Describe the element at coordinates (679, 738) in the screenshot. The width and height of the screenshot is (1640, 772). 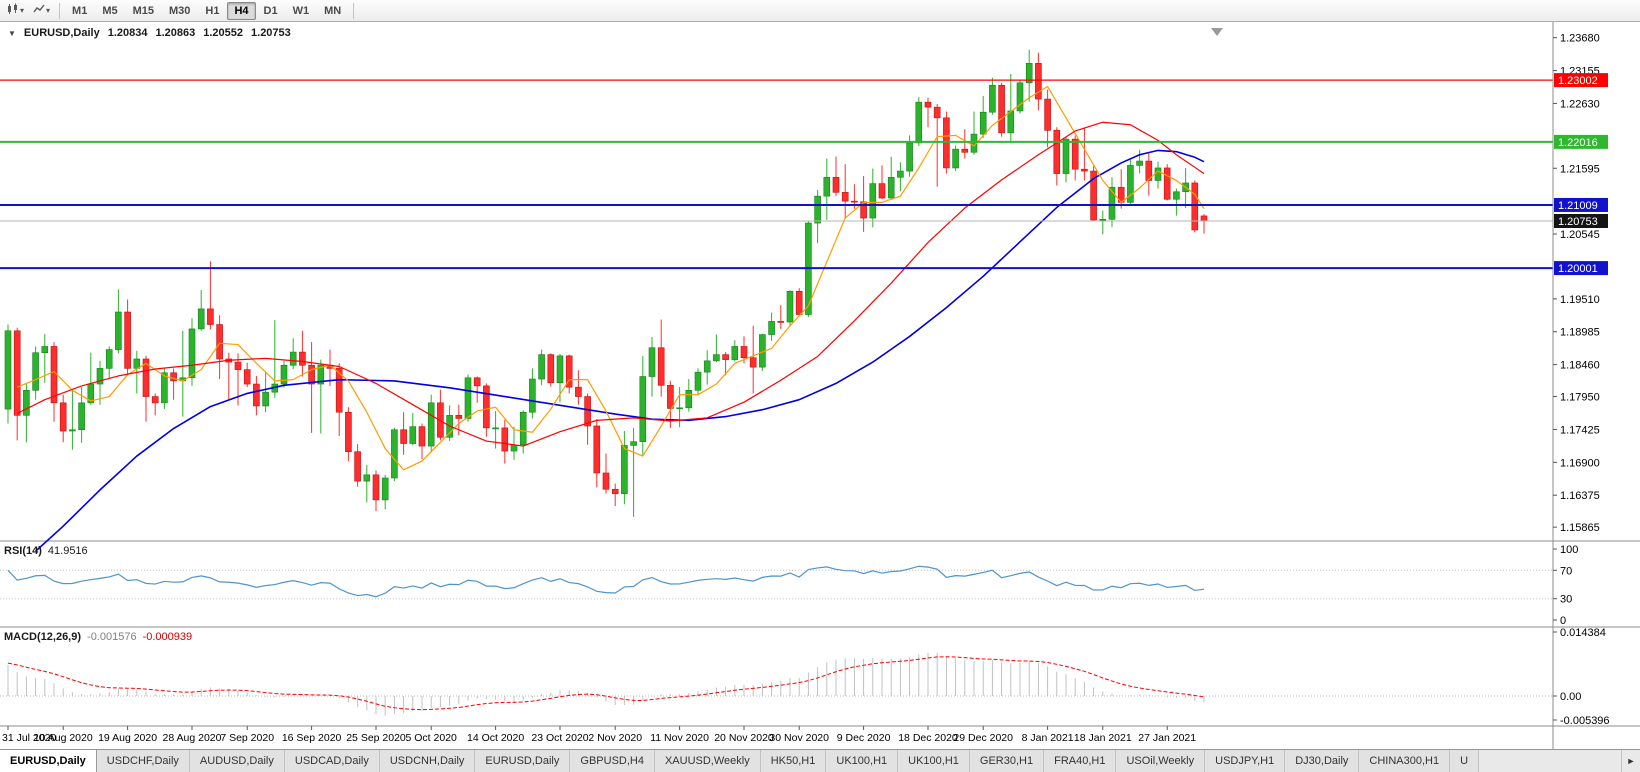
I see `time-axis-label: 11 Nov 2020` at that location.